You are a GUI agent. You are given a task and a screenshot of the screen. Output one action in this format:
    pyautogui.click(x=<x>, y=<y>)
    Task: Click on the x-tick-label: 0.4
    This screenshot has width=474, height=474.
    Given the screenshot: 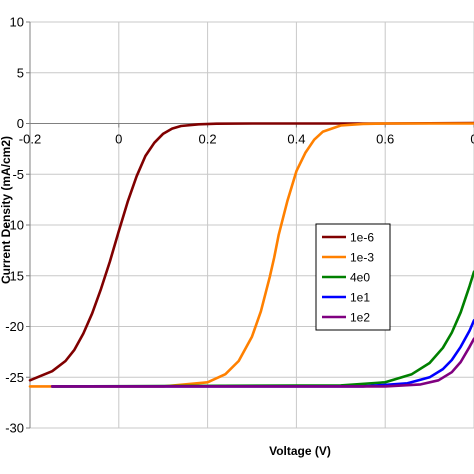 What is the action you would take?
    pyautogui.click(x=296, y=139)
    